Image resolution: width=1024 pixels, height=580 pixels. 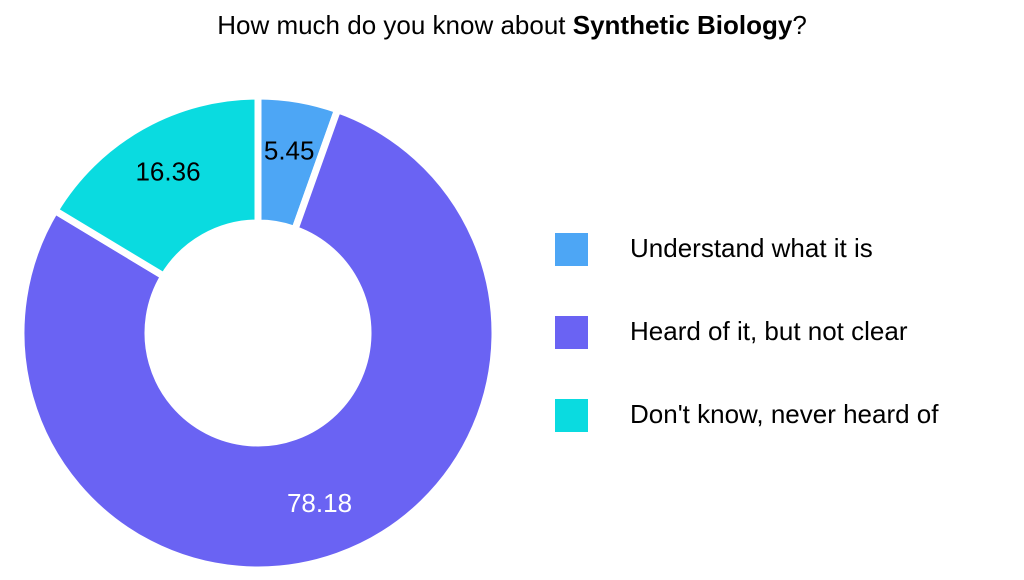 I want to click on legend-text: Understand what it is, so click(x=751, y=248).